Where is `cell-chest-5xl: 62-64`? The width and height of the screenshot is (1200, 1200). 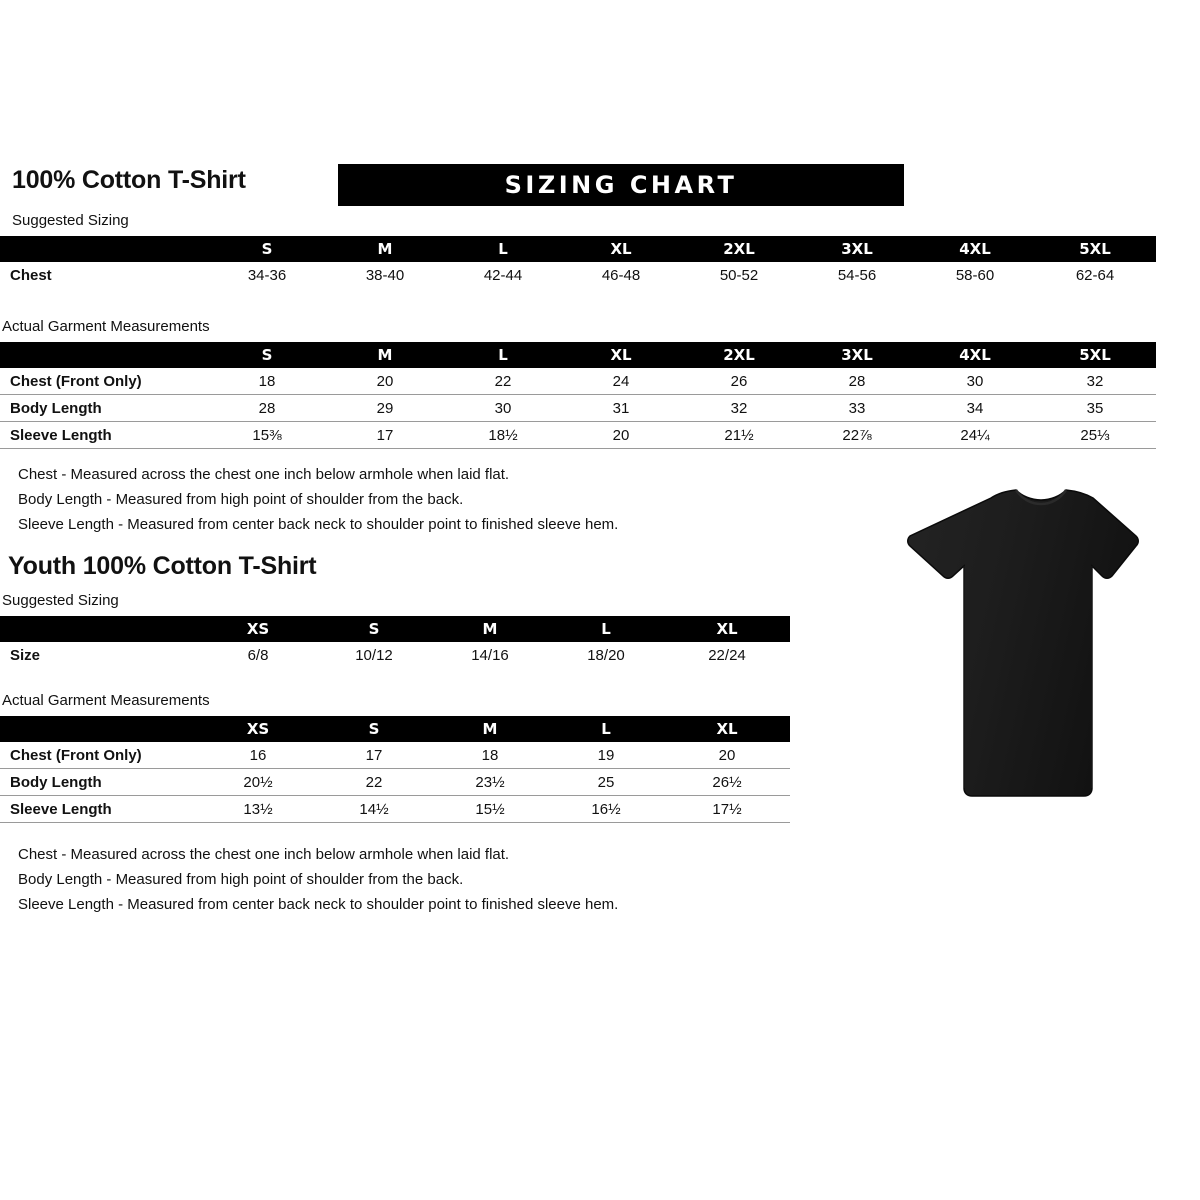
cell-chest-5xl: 62-64 is located at coordinates (1095, 275).